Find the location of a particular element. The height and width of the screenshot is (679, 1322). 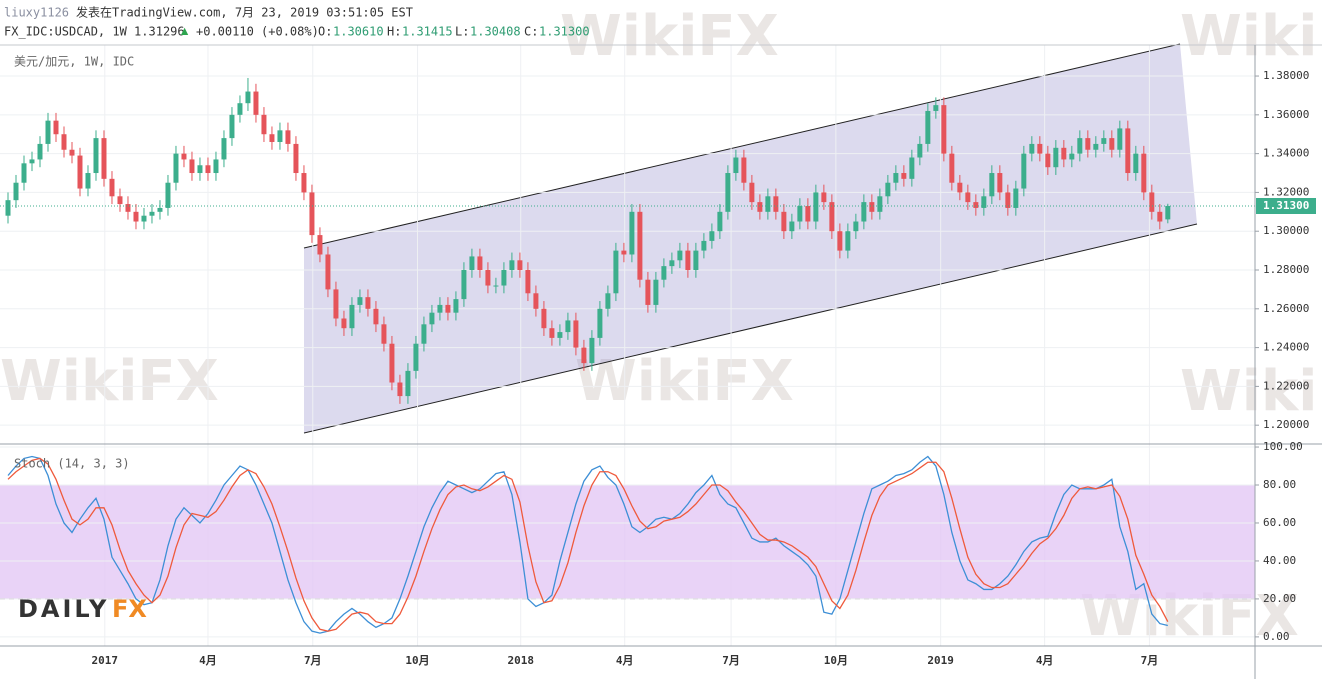

y-tick-label: 100.00 is located at coordinates (1283, 446).